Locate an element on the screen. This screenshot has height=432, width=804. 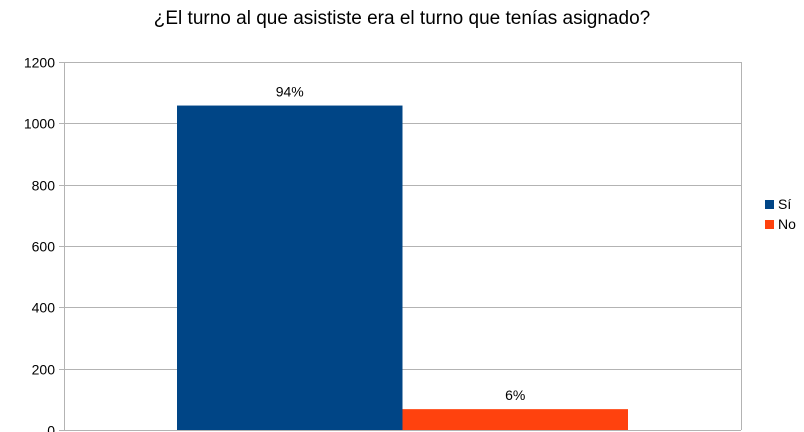
y-tick-label-600: 600 is located at coordinates (44, 247).